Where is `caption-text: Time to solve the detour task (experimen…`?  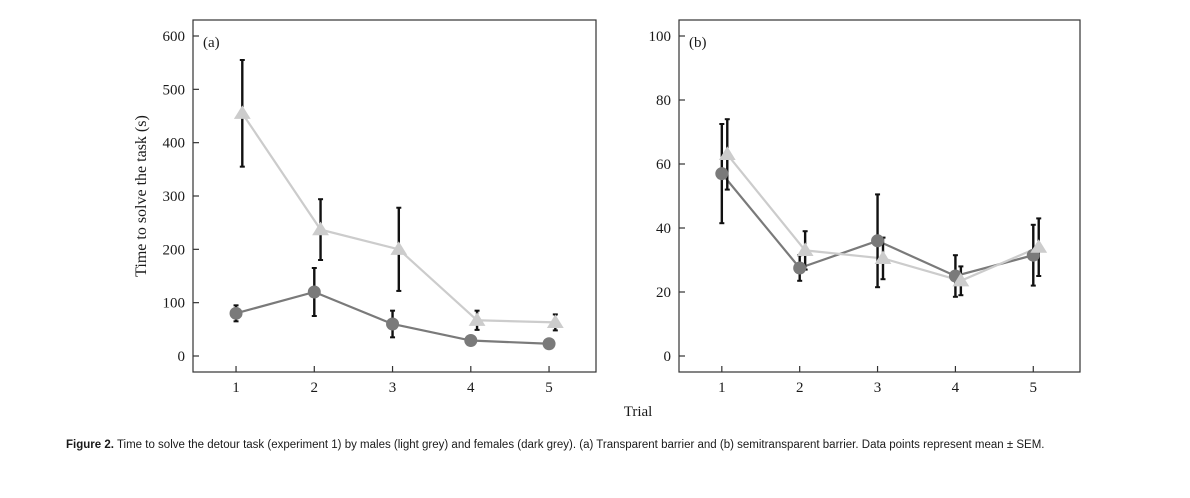
caption-text: Time to solve the detour task (experimen… is located at coordinates (580, 445).